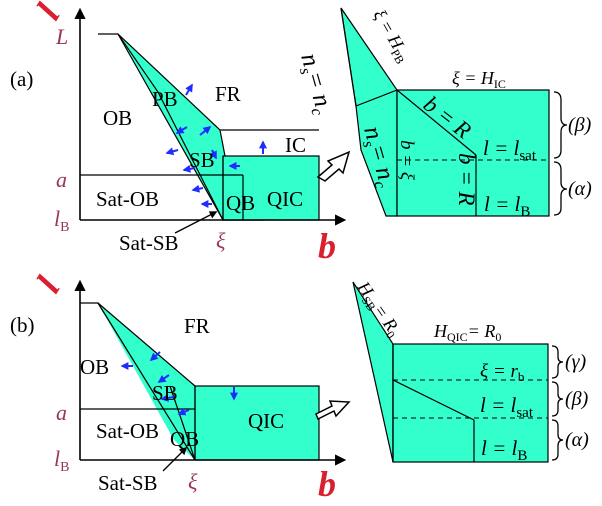 This screenshot has width=602, height=506. Describe the element at coordinates (479, 79) in the screenshot. I see `zoom-a-xi-HIC: ξ = HIC` at that location.